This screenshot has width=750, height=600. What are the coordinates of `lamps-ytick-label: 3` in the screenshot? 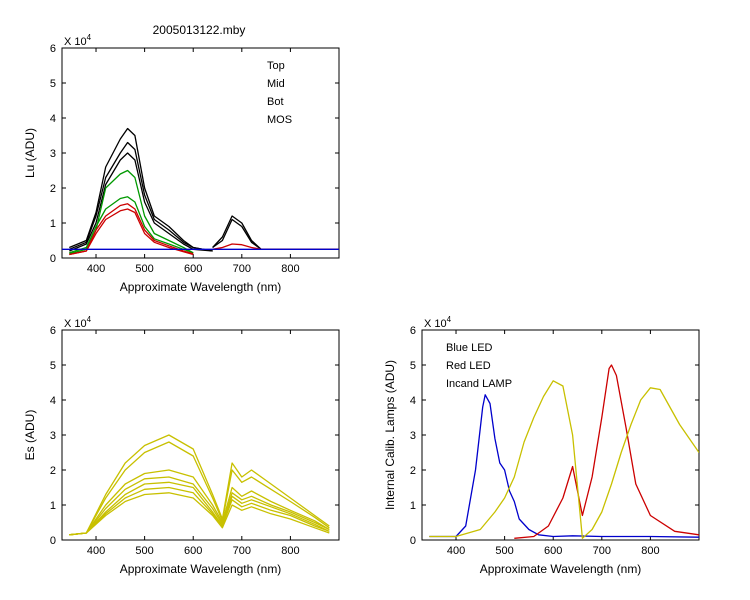 It's located at (413, 436).